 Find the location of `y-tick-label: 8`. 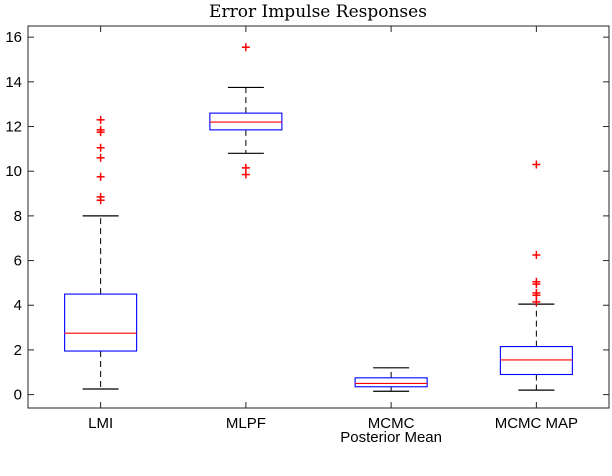

y-tick-label: 8 is located at coordinates (18, 216).